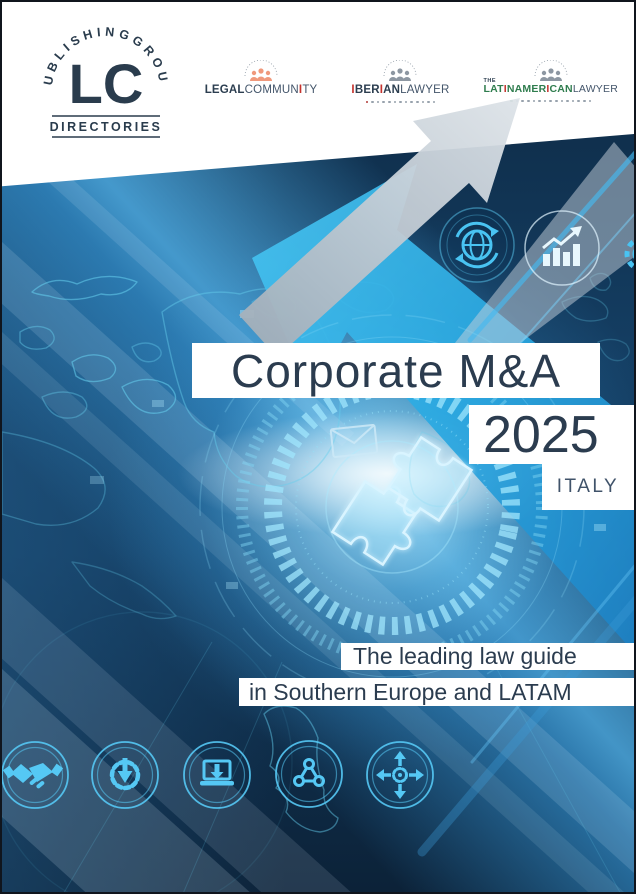 The image size is (636, 894). I want to click on iberian-lawyer-emblem-icon, so click(400, 70).